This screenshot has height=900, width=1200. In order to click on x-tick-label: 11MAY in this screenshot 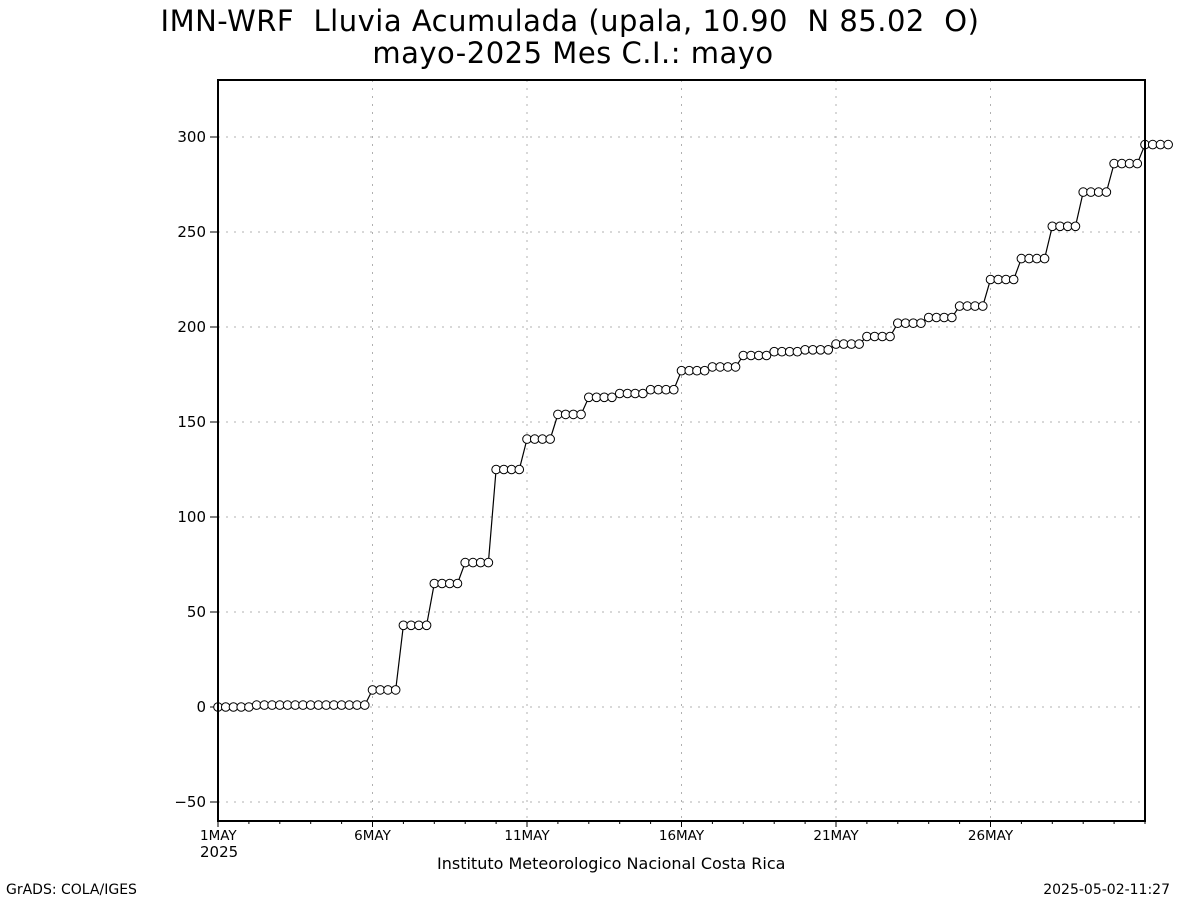, I will do `click(527, 836)`.